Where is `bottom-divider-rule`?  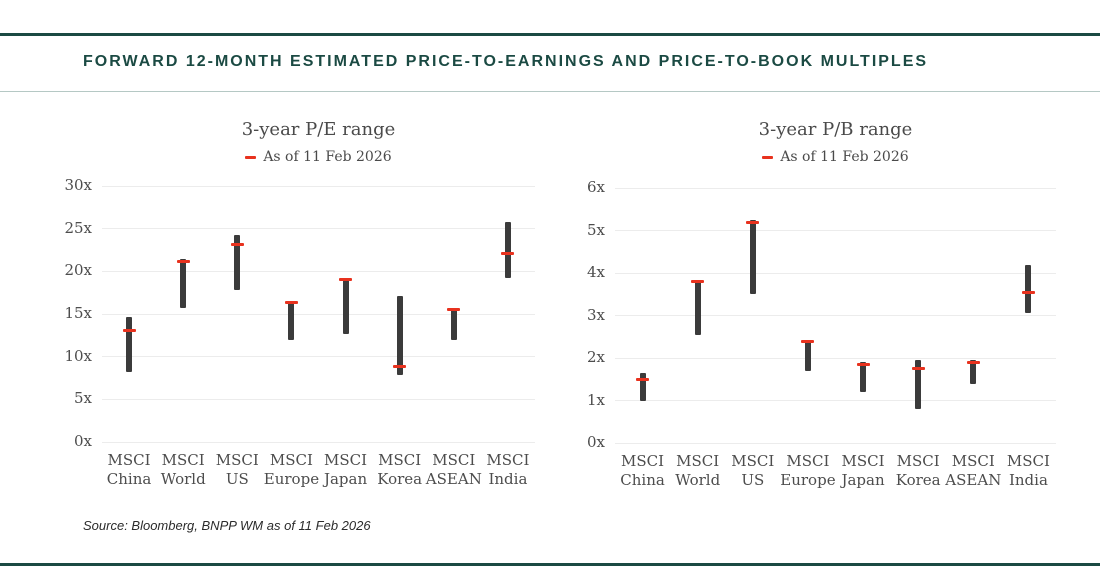 bottom-divider-rule is located at coordinates (550, 564).